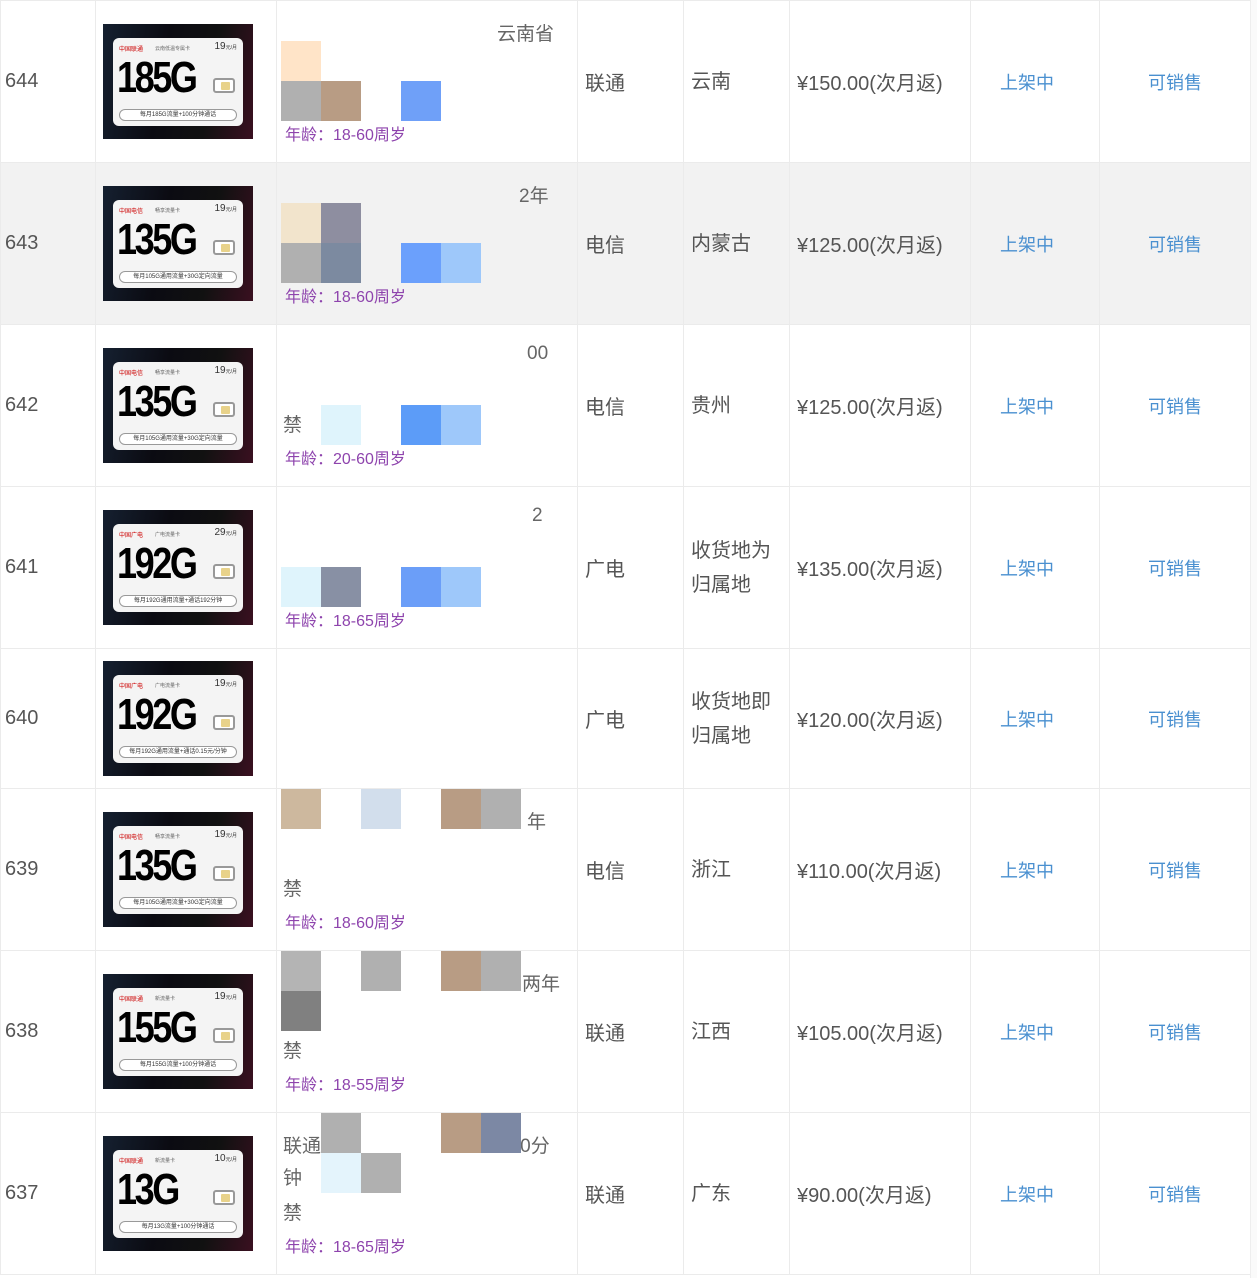 This screenshot has width=1257, height=1278. I want to click on card-footer: 每月155G流量+100分钟通话, so click(178, 1065).